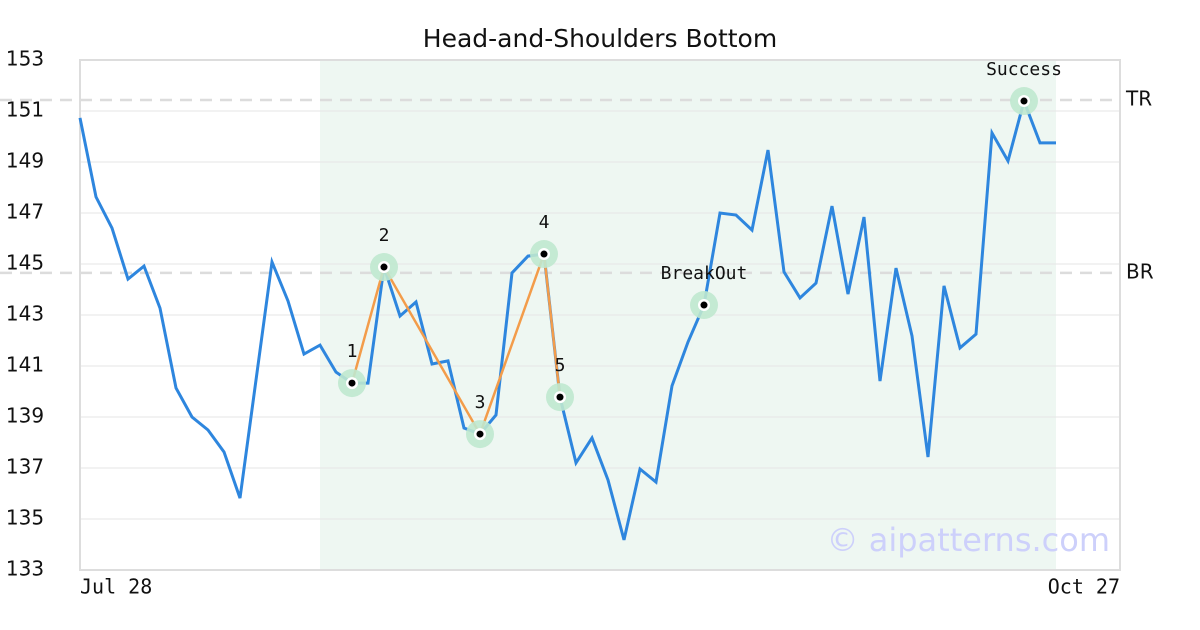  I want to click on level-label: BR, so click(1140, 271).